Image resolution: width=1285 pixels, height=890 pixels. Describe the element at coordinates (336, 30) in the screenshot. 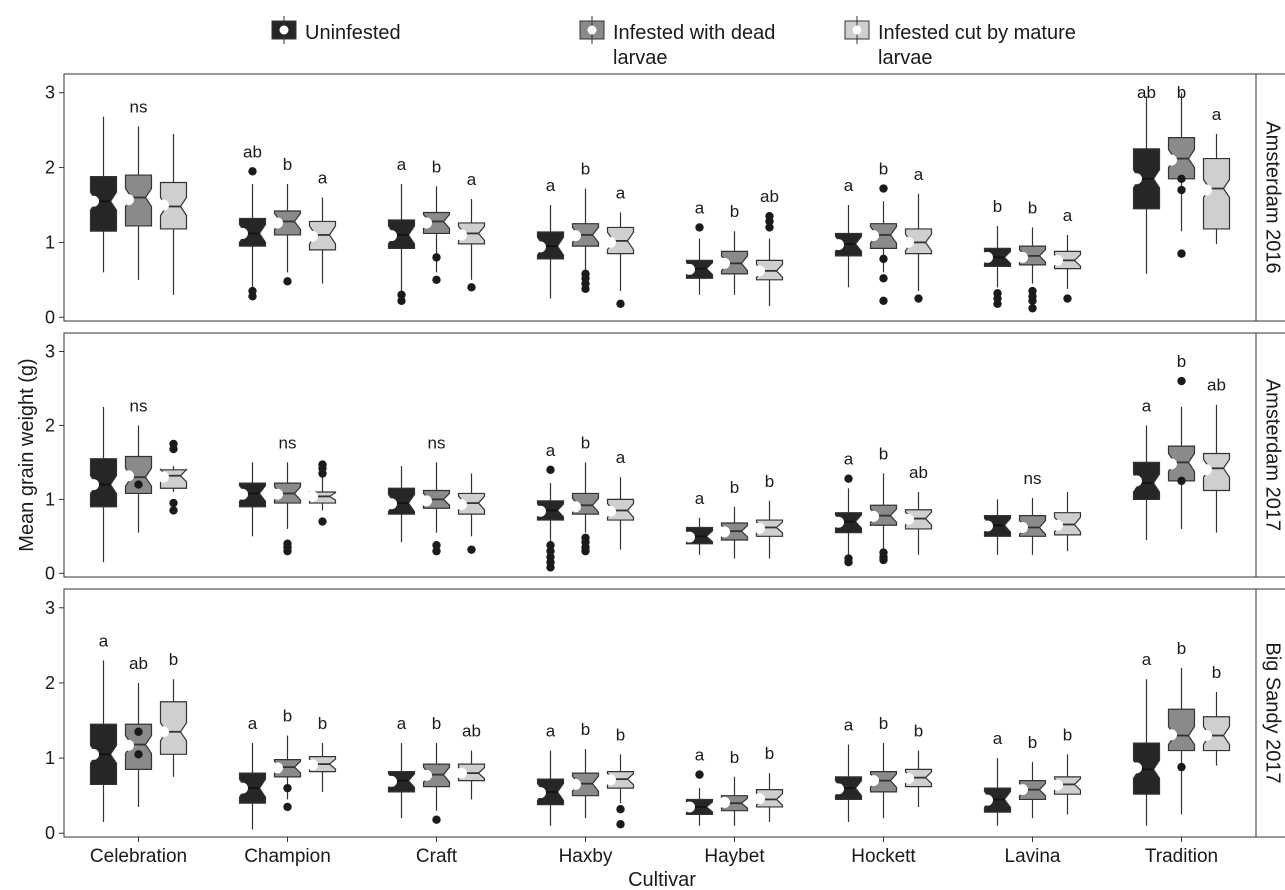

I see `legend-item: Uninfested` at that location.